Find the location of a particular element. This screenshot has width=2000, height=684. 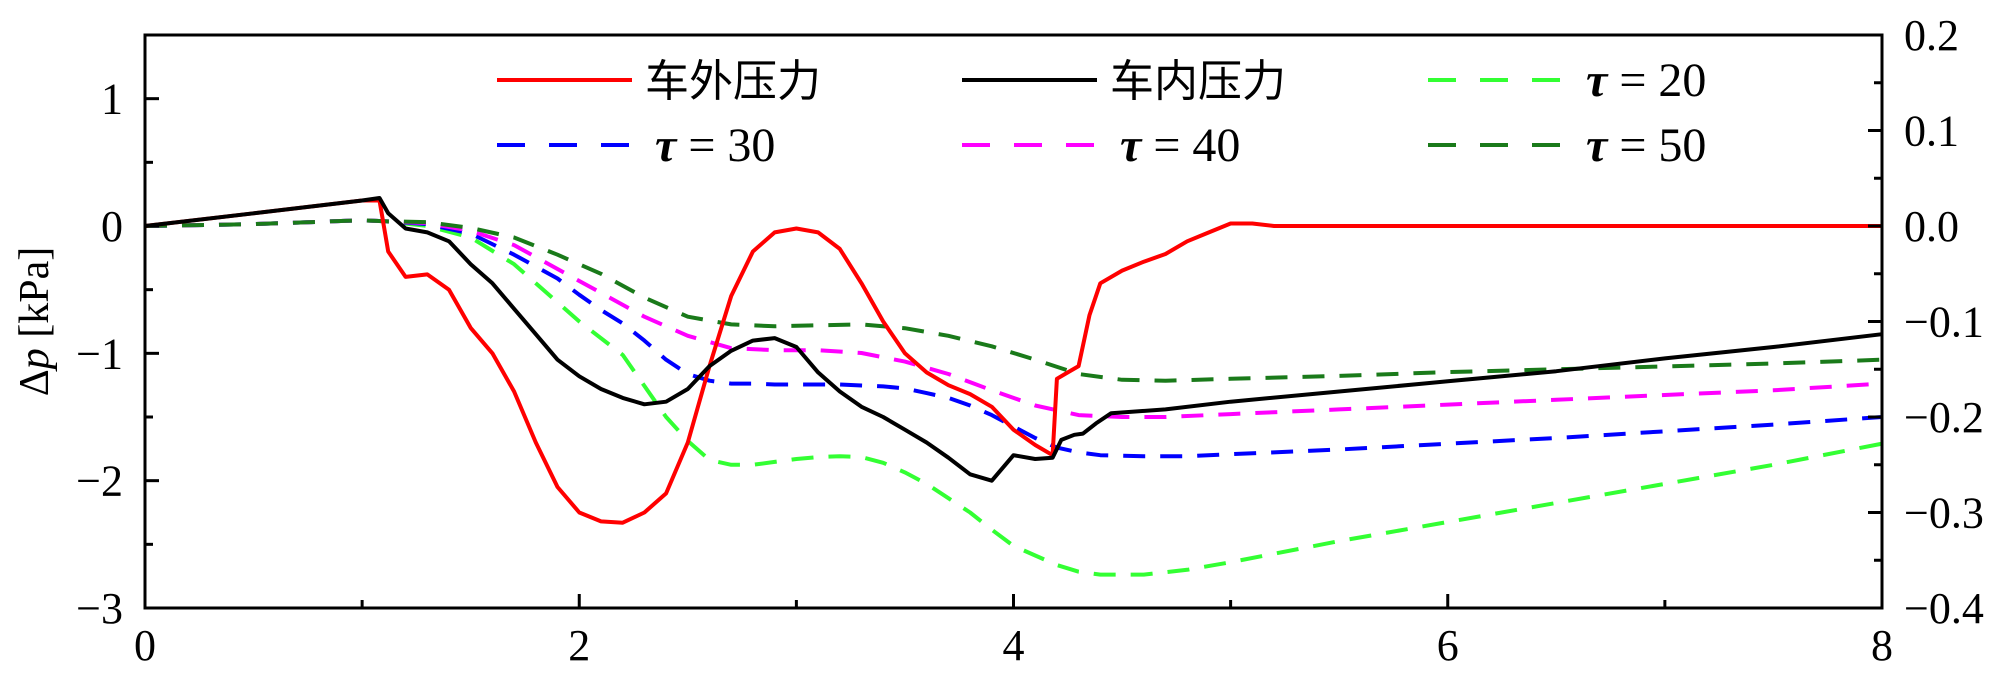

x-tick-label: 4 is located at coordinates (1014, 645).